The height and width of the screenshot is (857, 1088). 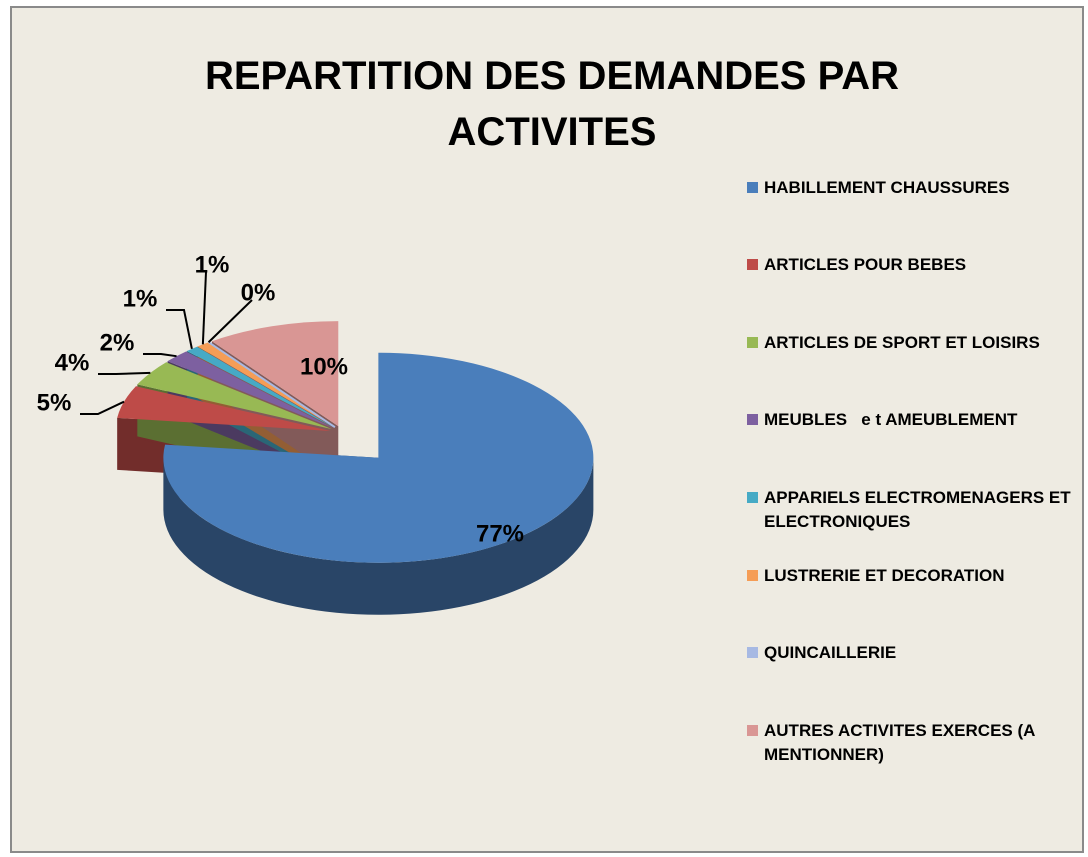 What do you see at coordinates (324, 366) in the screenshot?
I see `data-label: 10%` at bounding box center [324, 366].